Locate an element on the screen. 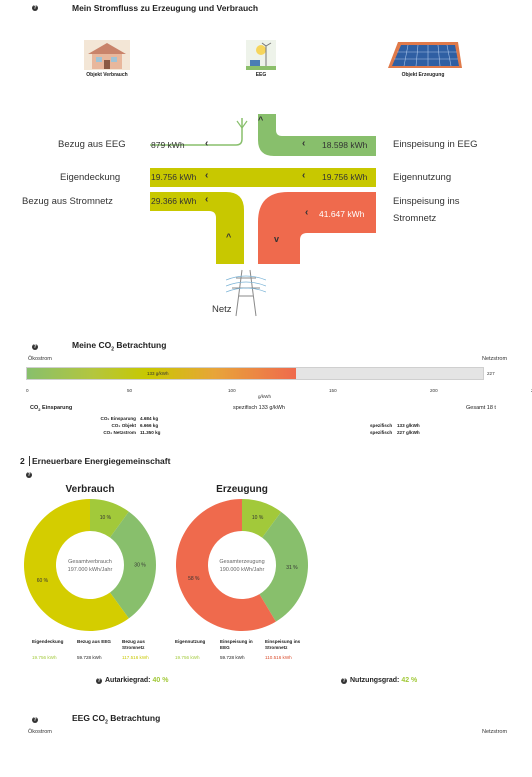 The width and height of the screenshot is (532, 777). co2-row-label: CO₂ Einsparung is located at coordinates (118, 418).